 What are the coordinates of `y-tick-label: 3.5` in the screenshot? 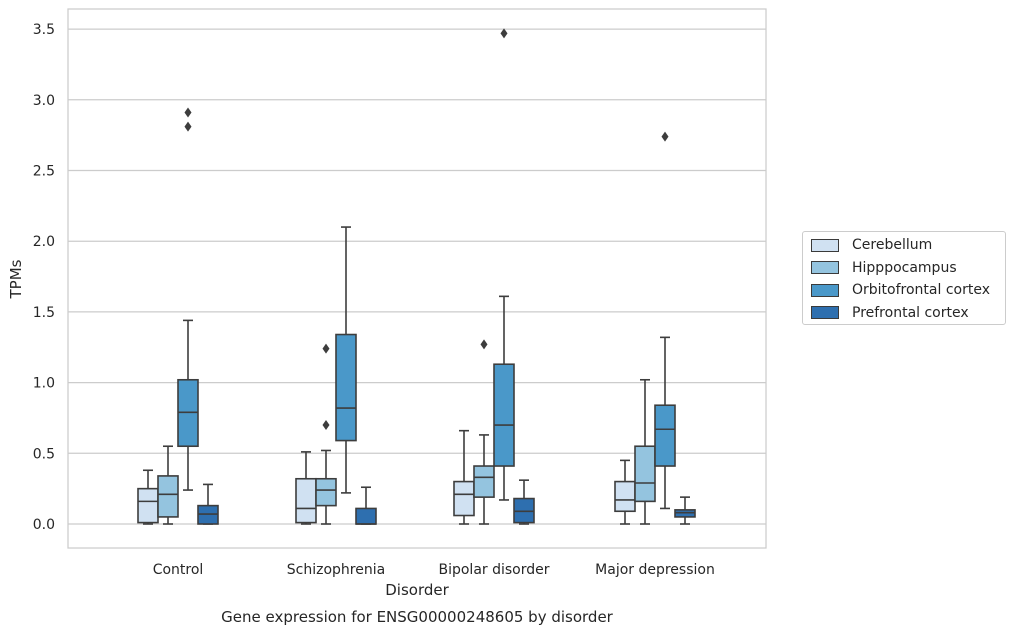 It's located at (44, 30).